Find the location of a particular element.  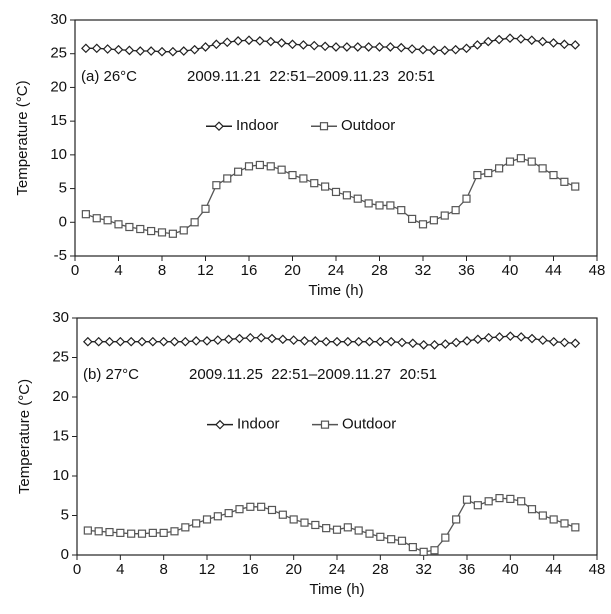

x-tick-label: 20 is located at coordinates (292, 270).